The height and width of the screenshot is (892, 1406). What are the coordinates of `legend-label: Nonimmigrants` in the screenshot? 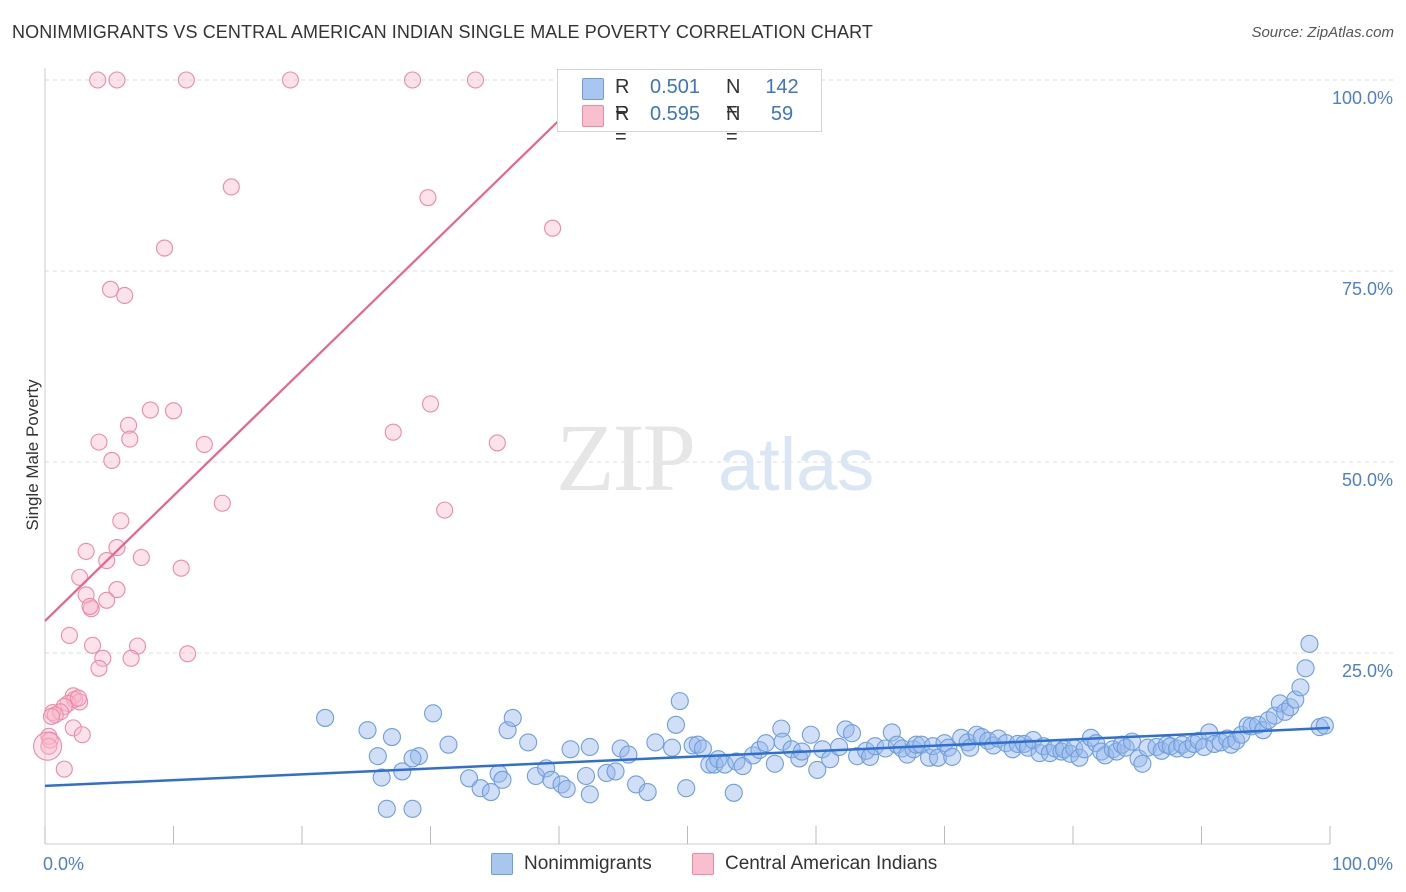 It's located at (588, 863).